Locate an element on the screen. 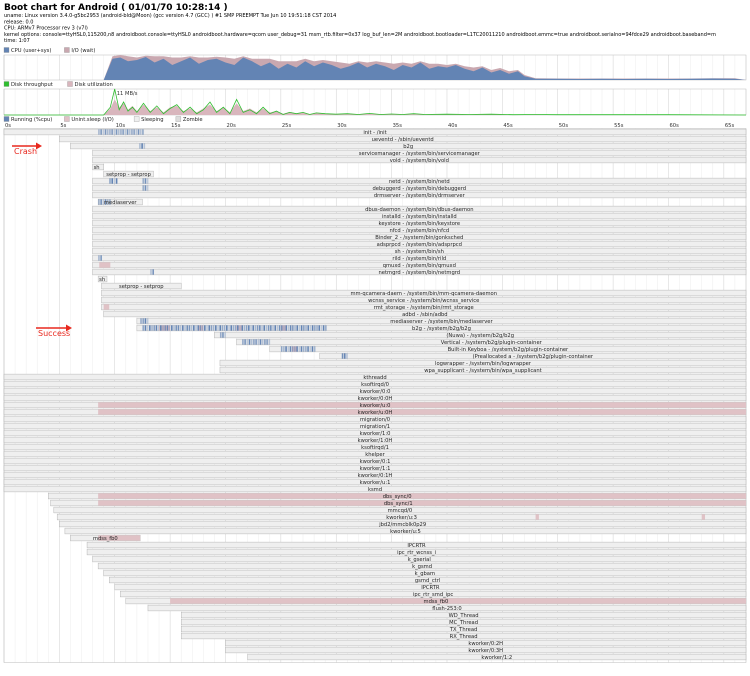  process-label: kworker/u:3 is located at coordinates (401, 518).